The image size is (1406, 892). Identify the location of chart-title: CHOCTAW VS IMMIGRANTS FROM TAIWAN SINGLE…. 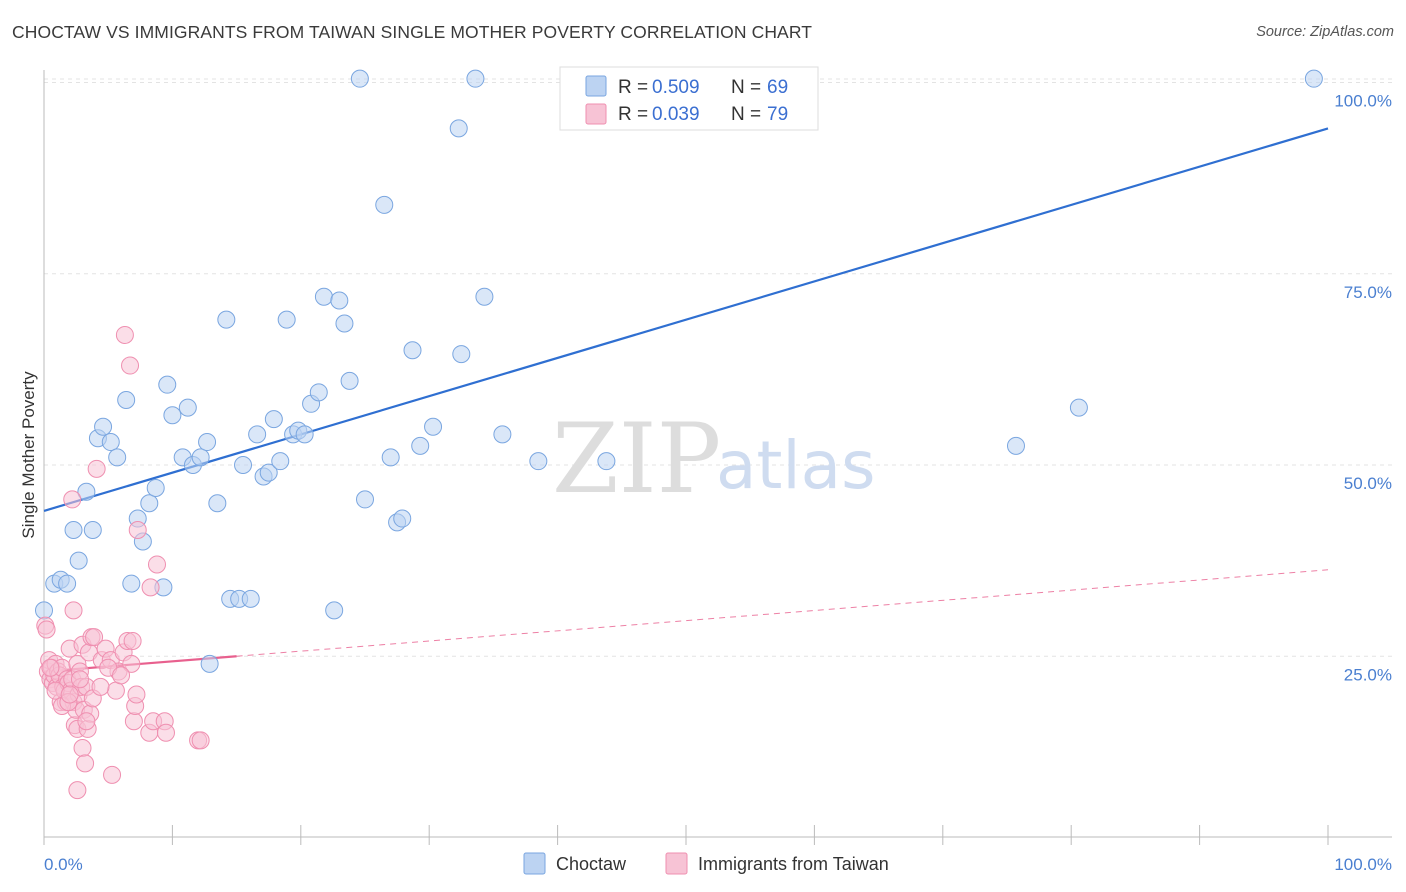
(412, 32).